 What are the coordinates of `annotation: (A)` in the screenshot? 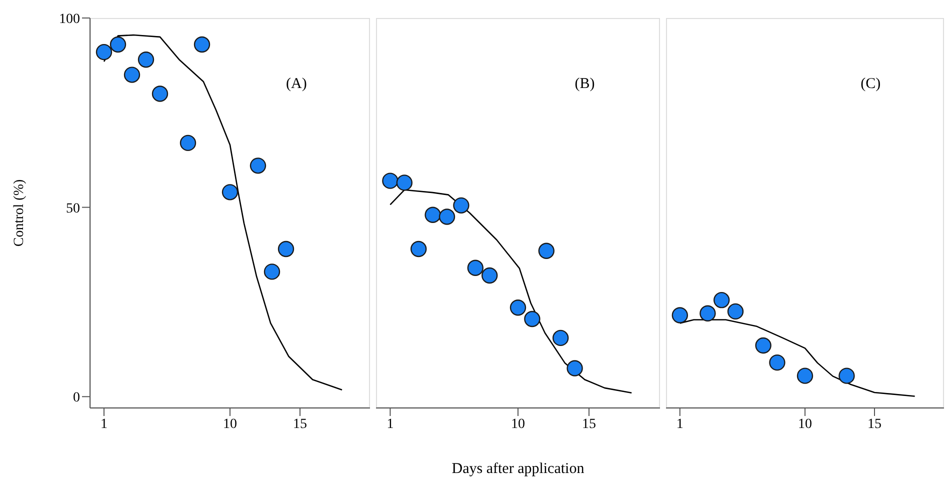 It's located at (296, 84).